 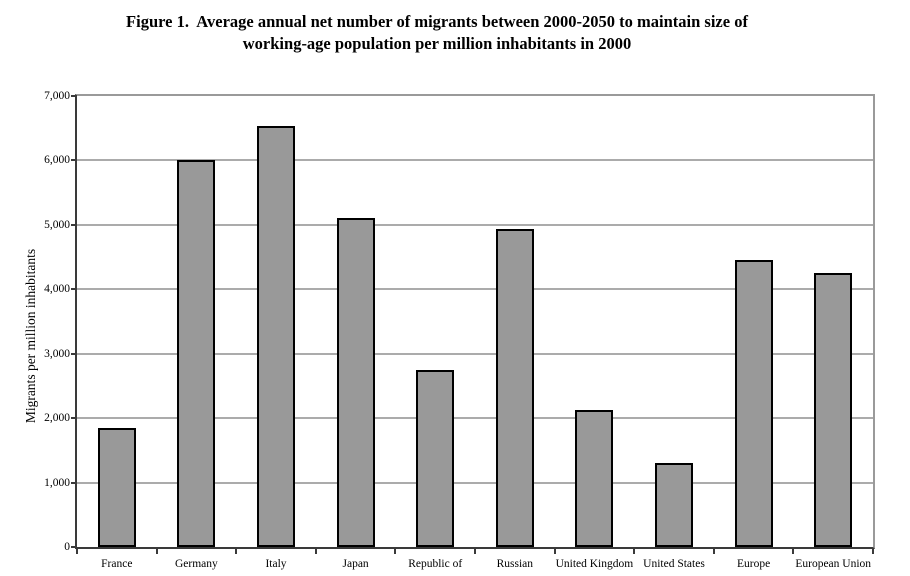 I want to click on x-axis-label: Russian, so click(x=515, y=564).